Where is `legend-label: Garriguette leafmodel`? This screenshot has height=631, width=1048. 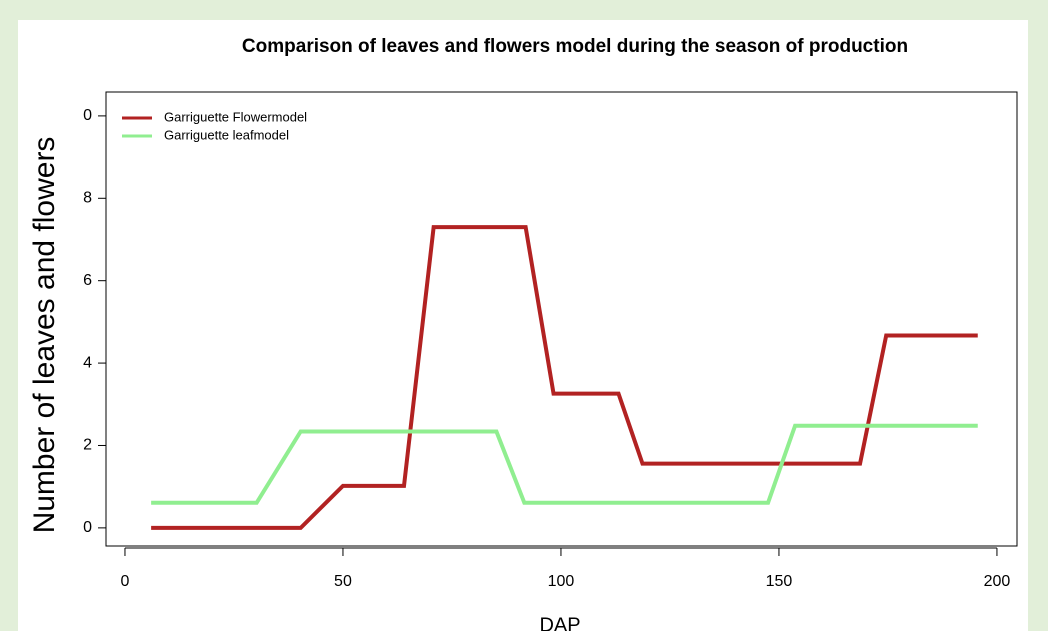 legend-label: Garriguette leafmodel is located at coordinates (226, 134).